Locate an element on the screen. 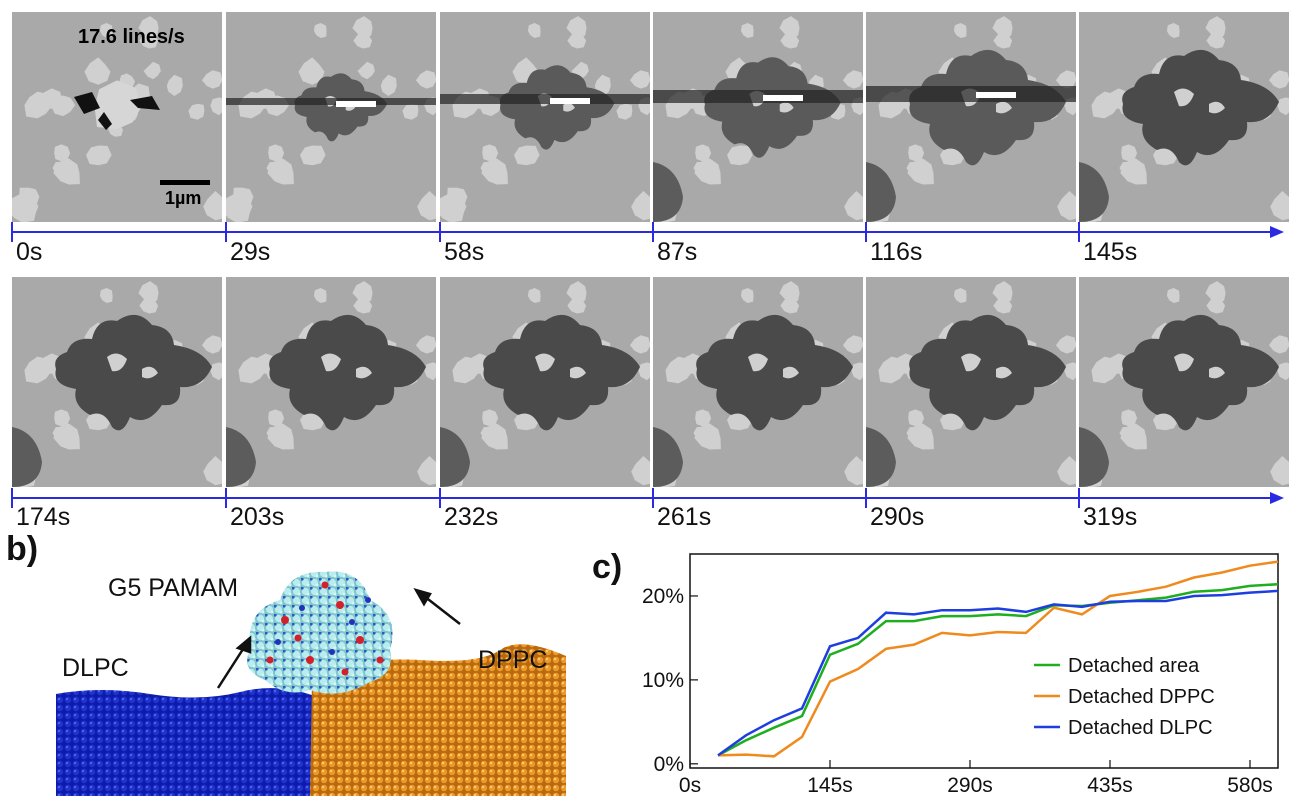 Image resolution: width=1292 pixels, height=796 pixels. dppc-label: DPPC is located at coordinates (513, 660).